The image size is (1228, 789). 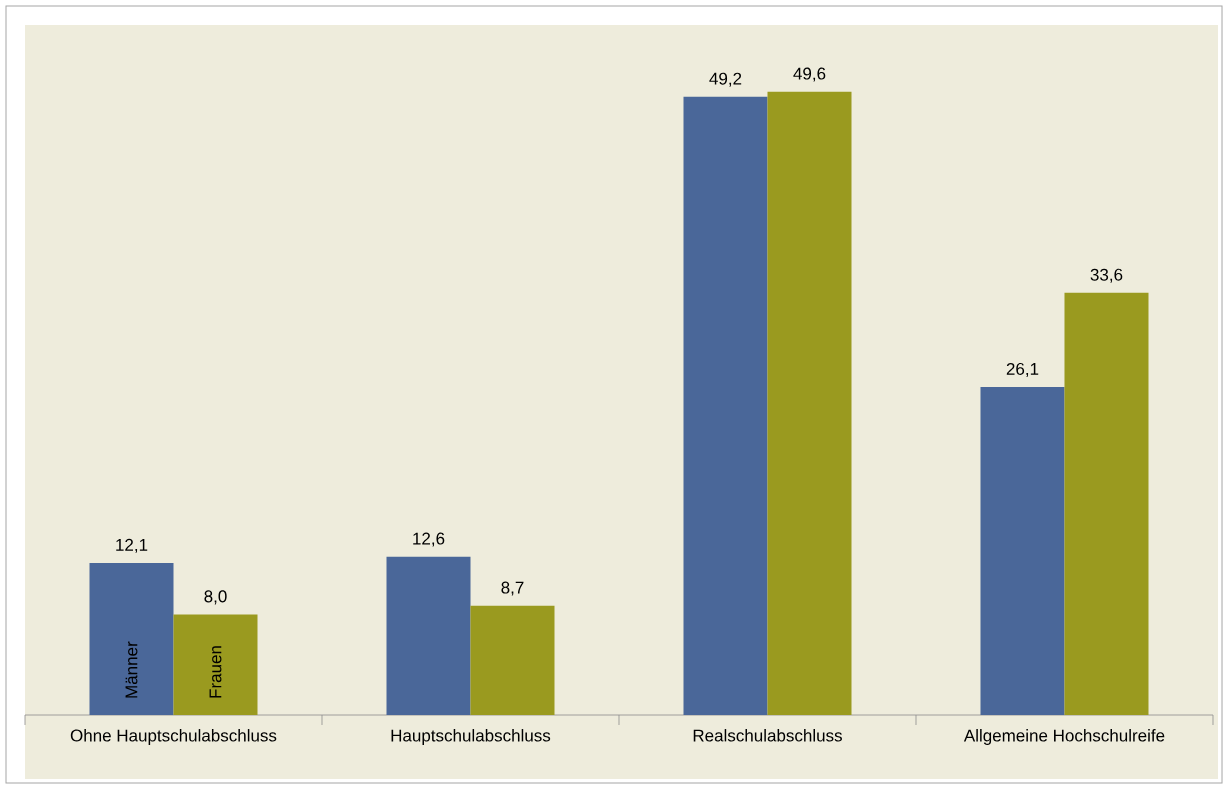 What do you see at coordinates (215, 672) in the screenshot?
I see `series-label: Frauen` at bounding box center [215, 672].